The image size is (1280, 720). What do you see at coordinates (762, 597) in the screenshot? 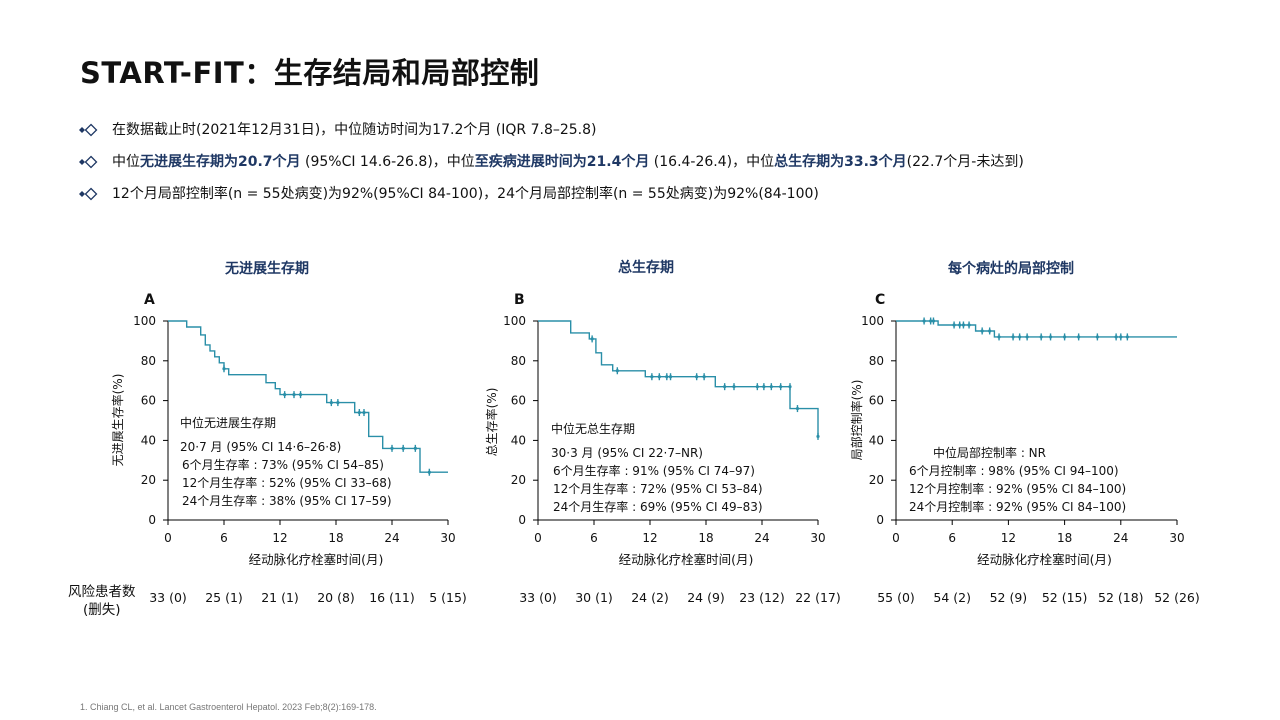
I see `risk-number: 23 (12)` at bounding box center [762, 597].